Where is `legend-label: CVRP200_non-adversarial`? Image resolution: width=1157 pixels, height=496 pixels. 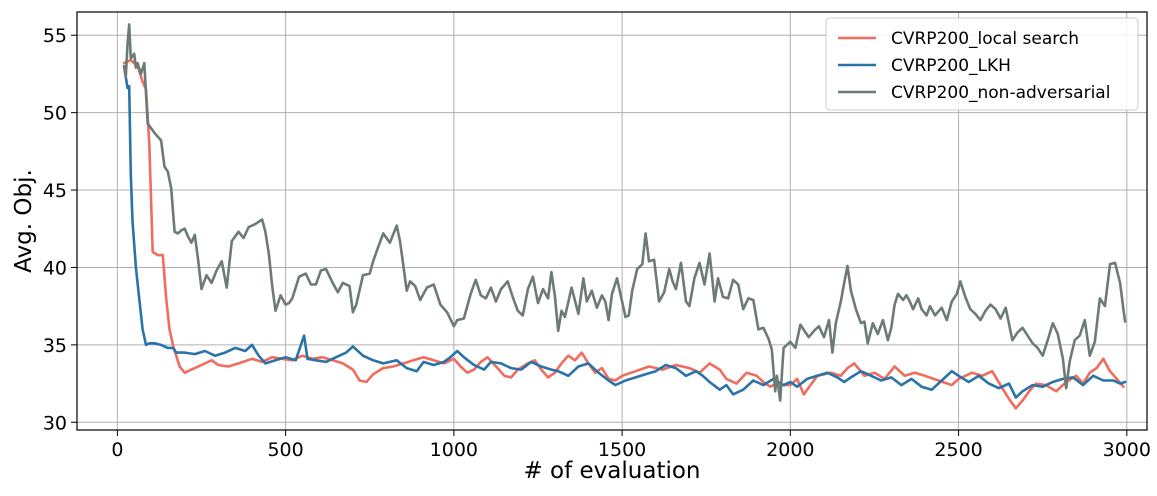
legend-label: CVRP200_non-adversarial is located at coordinates (1000, 93).